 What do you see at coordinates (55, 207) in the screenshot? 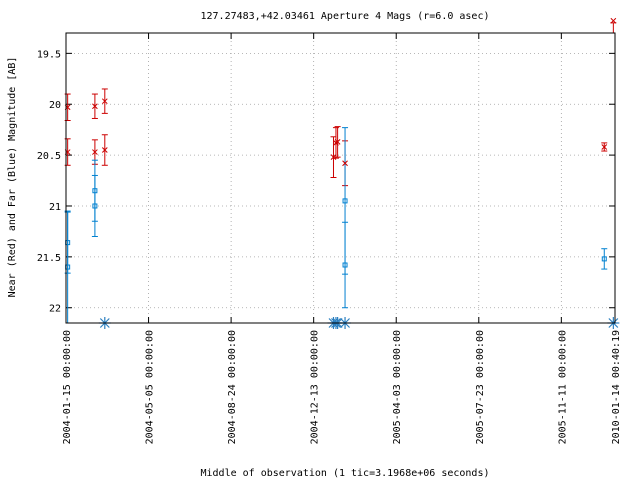
I see `y-tick-label: 21` at bounding box center [55, 207].